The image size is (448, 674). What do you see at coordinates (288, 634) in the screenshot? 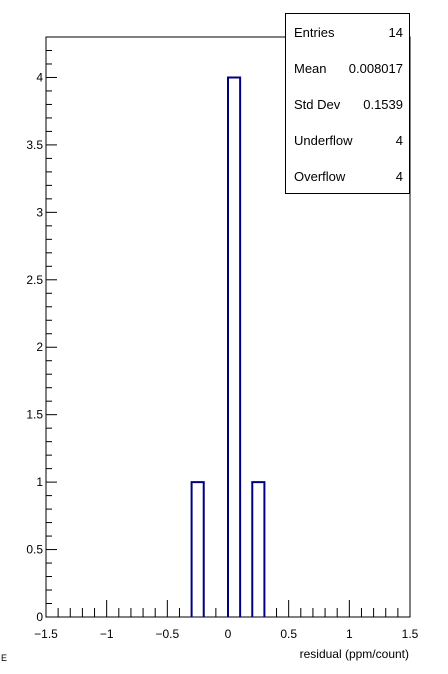
I see `x-tick-label: 0.5` at bounding box center [288, 634].